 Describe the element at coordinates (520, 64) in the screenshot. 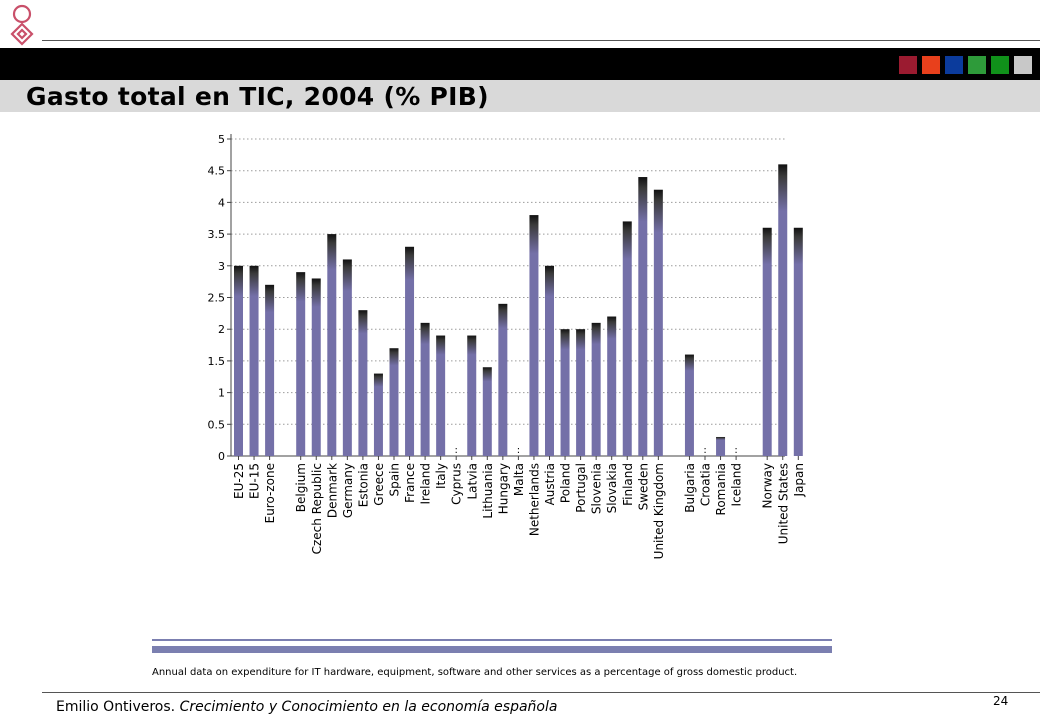

I see `header-band` at that location.